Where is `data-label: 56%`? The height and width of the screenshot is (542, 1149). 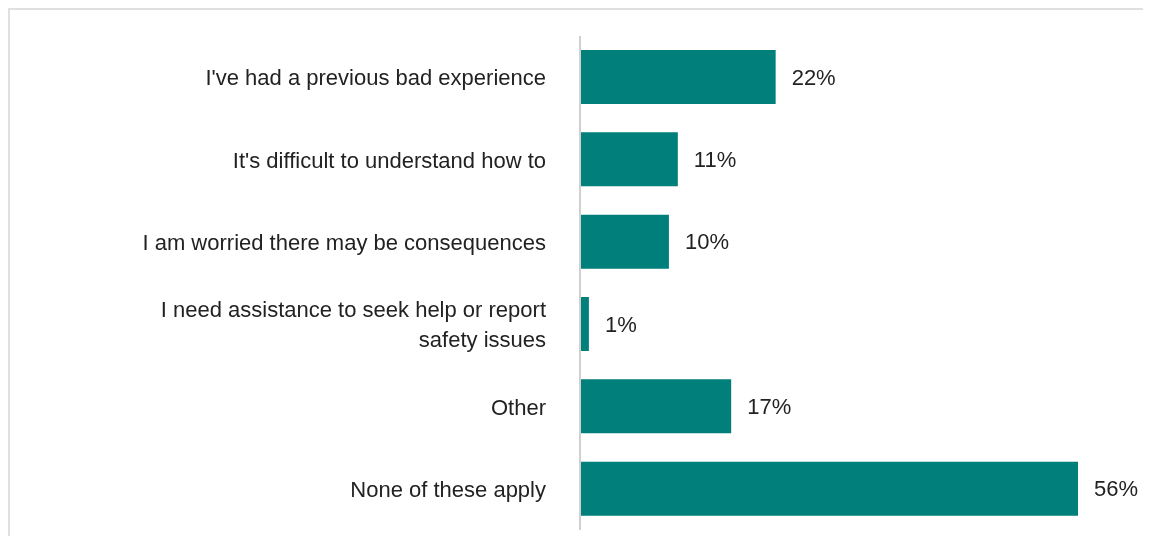
data-label: 56% is located at coordinates (1116, 489).